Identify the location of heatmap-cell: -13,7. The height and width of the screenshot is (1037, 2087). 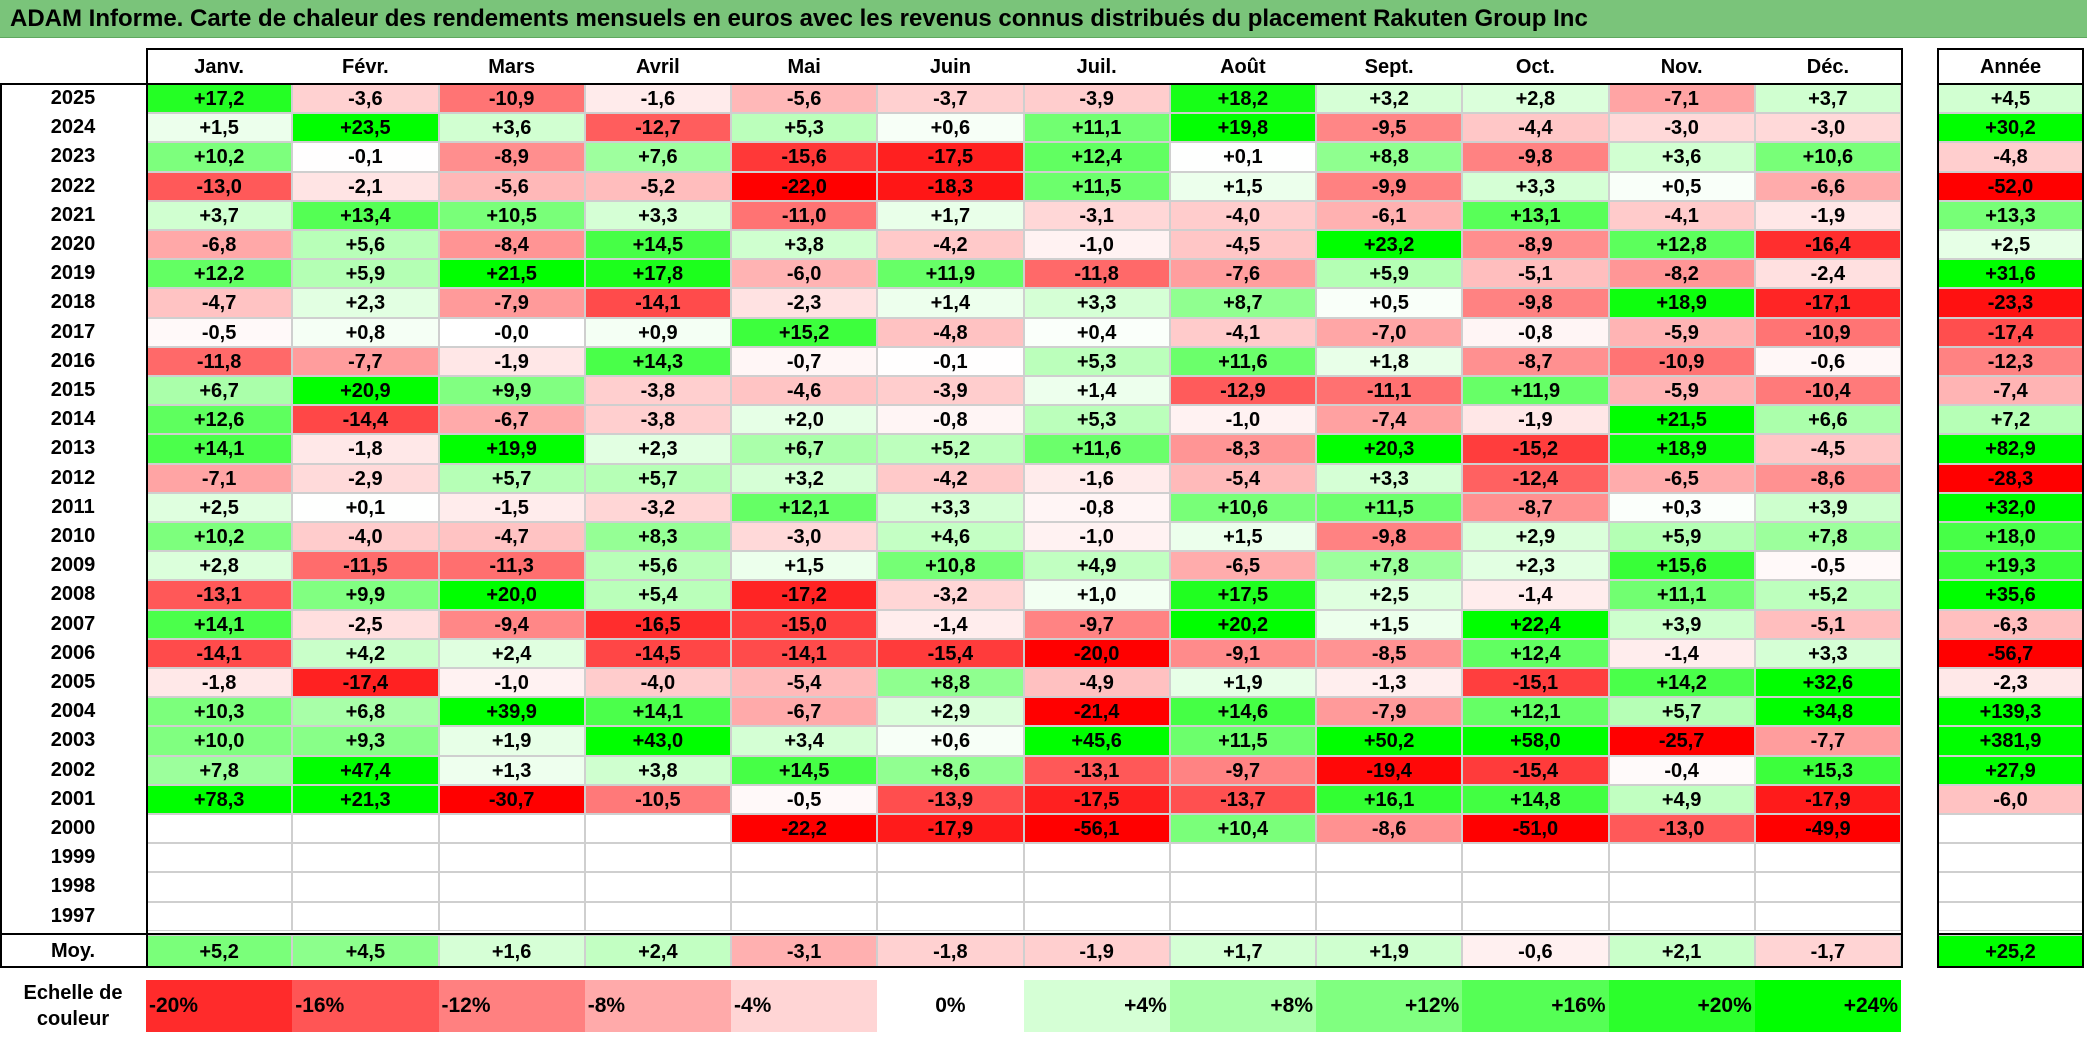
(1242, 799).